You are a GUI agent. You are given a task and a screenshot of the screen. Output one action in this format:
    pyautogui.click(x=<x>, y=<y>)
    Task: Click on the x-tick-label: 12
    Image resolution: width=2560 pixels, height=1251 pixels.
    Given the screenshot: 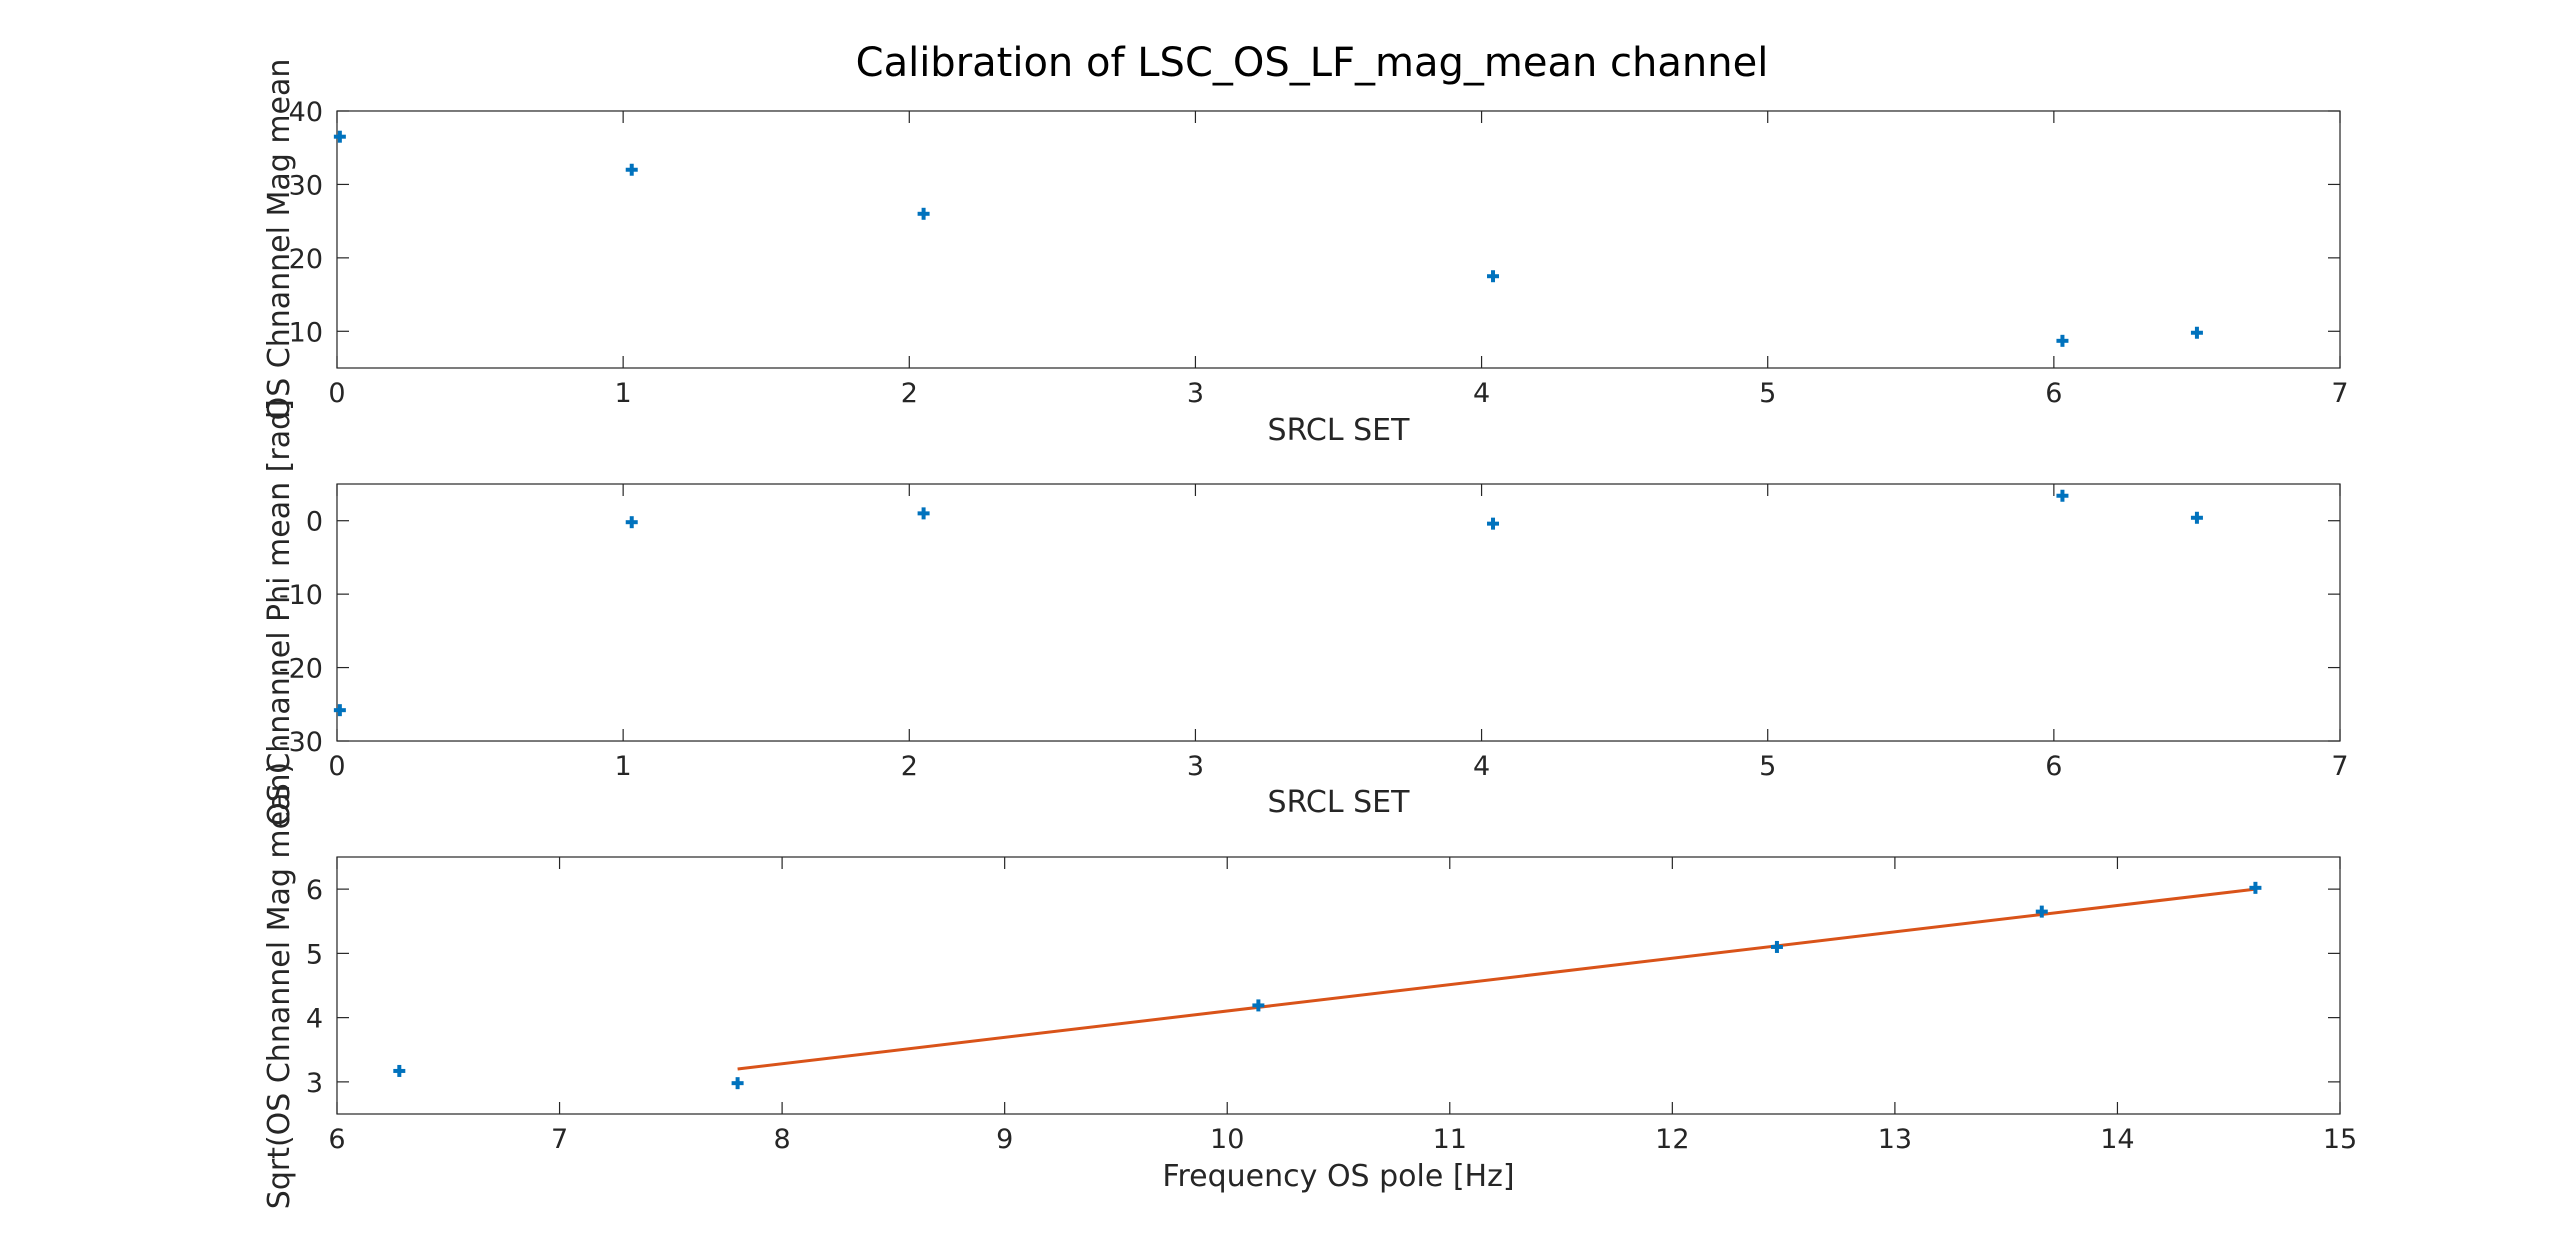 What is the action you would take?
    pyautogui.click(x=1672, y=1139)
    